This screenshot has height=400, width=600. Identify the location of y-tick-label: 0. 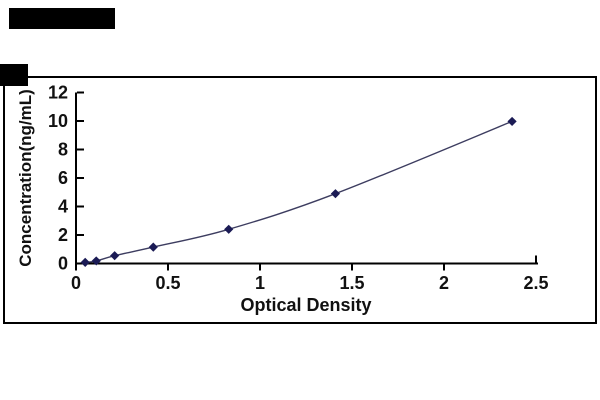
(63, 264).